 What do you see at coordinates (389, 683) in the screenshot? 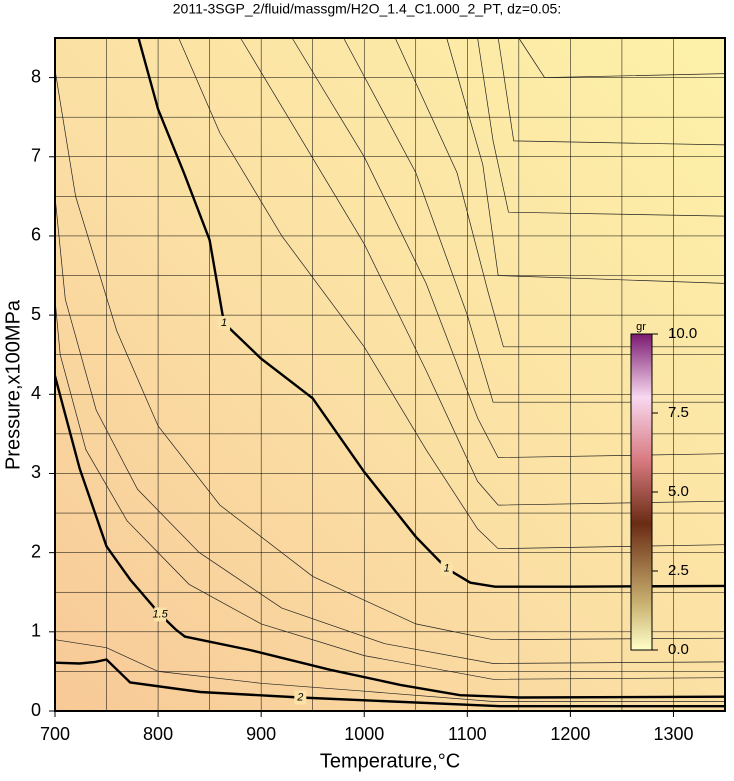
I see `contour-line-major` at bounding box center [389, 683].